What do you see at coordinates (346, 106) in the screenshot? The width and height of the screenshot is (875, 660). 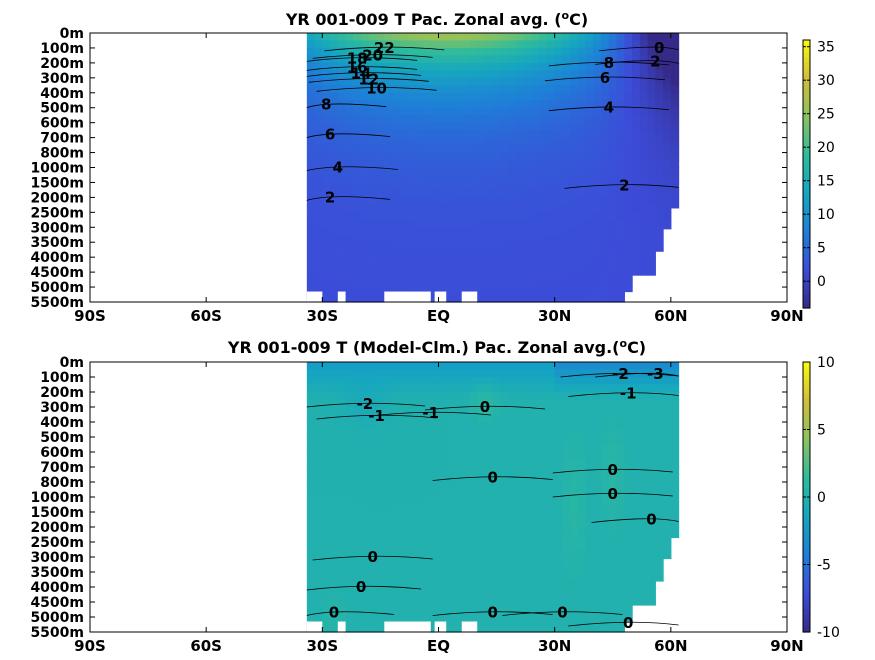 I see `contour-line` at bounding box center [346, 106].